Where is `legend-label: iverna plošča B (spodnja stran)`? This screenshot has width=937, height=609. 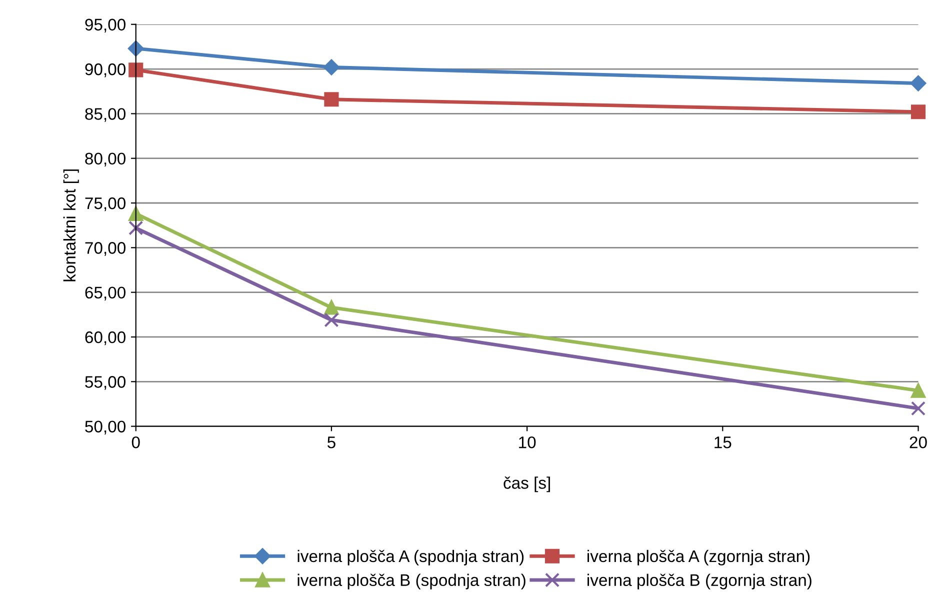
legend-label: iverna plošča B (spodnja stran) is located at coordinates (412, 582).